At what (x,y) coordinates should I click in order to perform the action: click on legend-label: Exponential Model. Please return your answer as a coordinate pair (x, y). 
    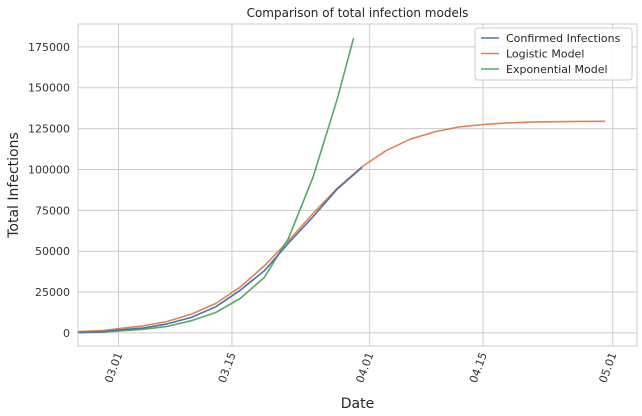
    Looking at the image, I should click on (557, 69).